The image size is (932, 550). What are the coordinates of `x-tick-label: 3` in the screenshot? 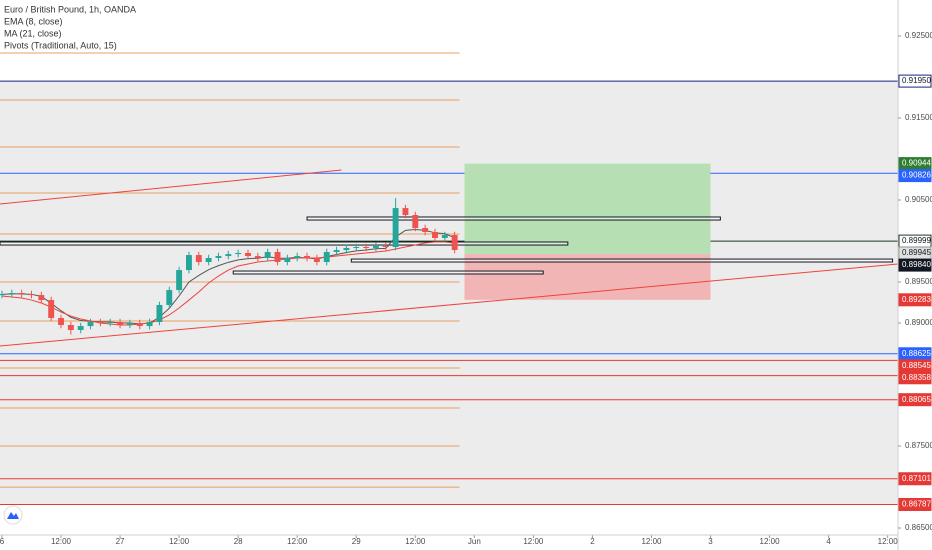 It's located at (710, 541).